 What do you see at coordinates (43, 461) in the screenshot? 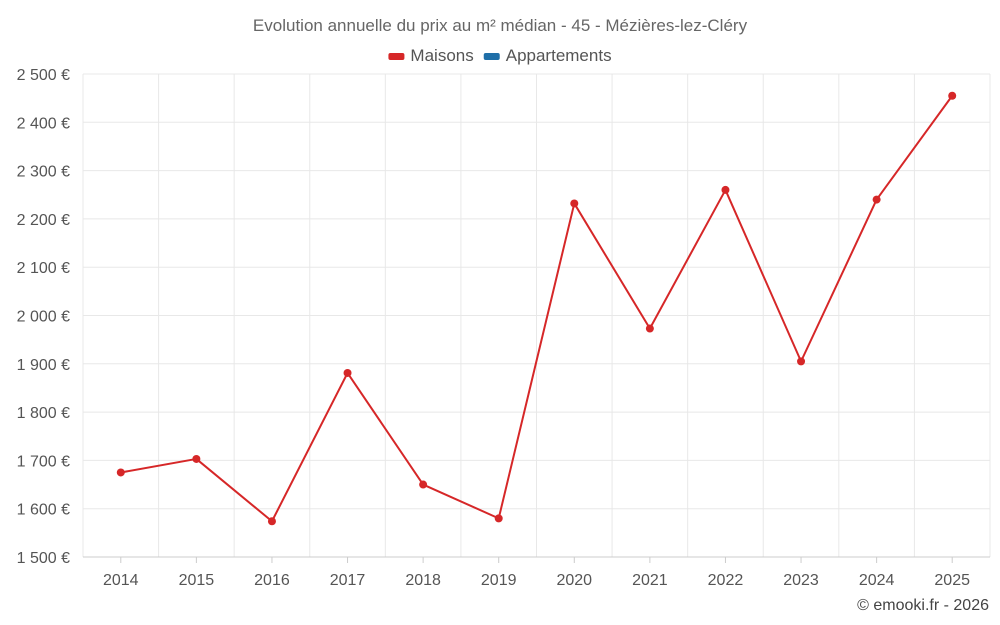
I see `y-tick-label: 1 700 €` at bounding box center [43, 461].